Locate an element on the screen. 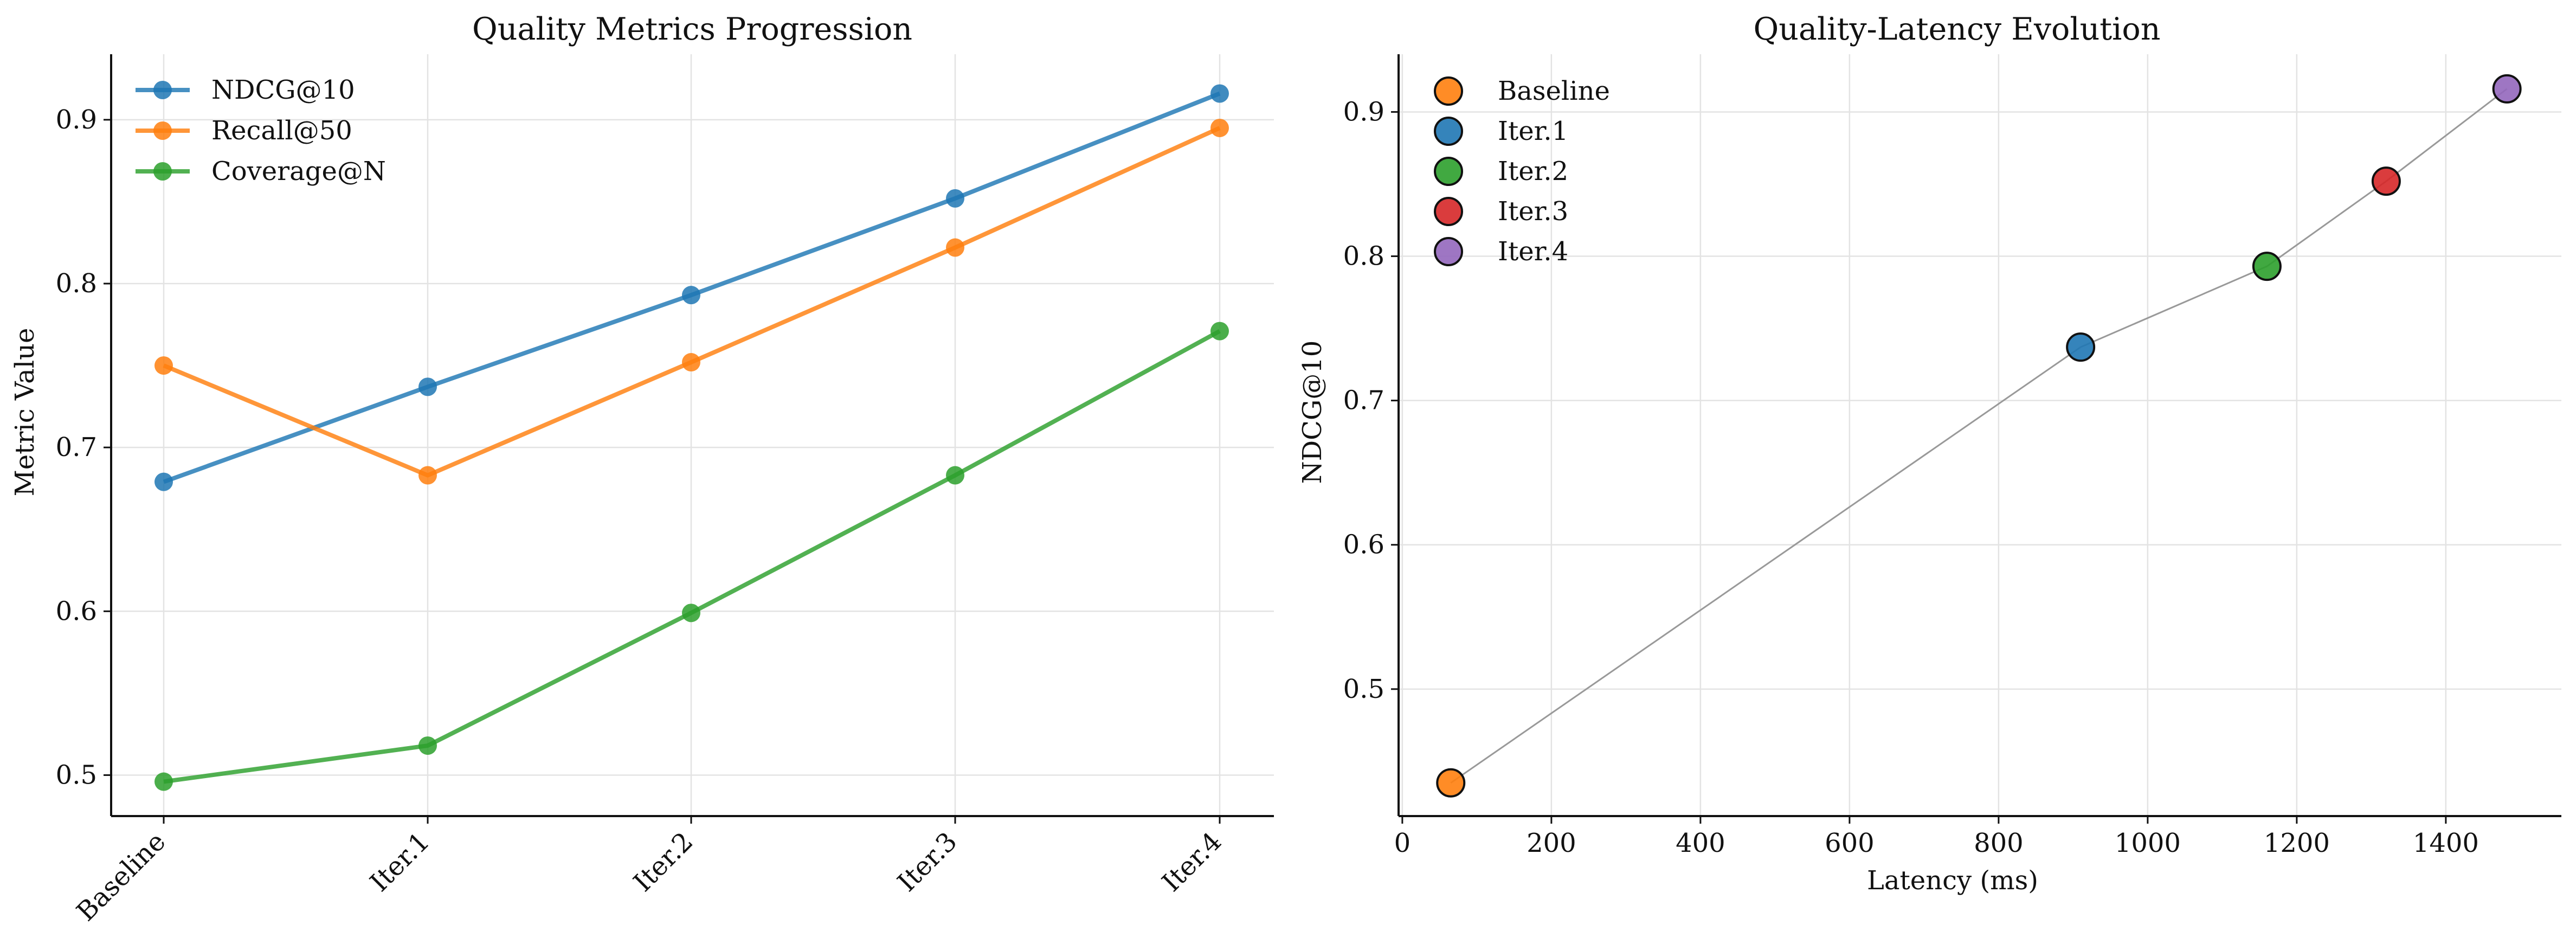  legend-label-iter-2: Iter.2 is located at coordinates (1533, 171).